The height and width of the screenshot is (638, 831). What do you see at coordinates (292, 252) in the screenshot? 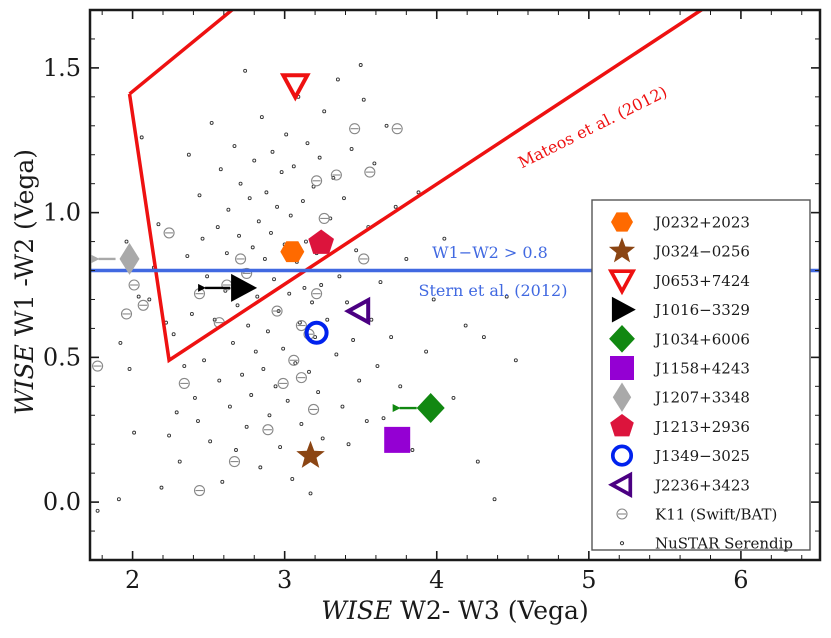
I see `source-marker-j02322023` at bounding box center [292, 252].